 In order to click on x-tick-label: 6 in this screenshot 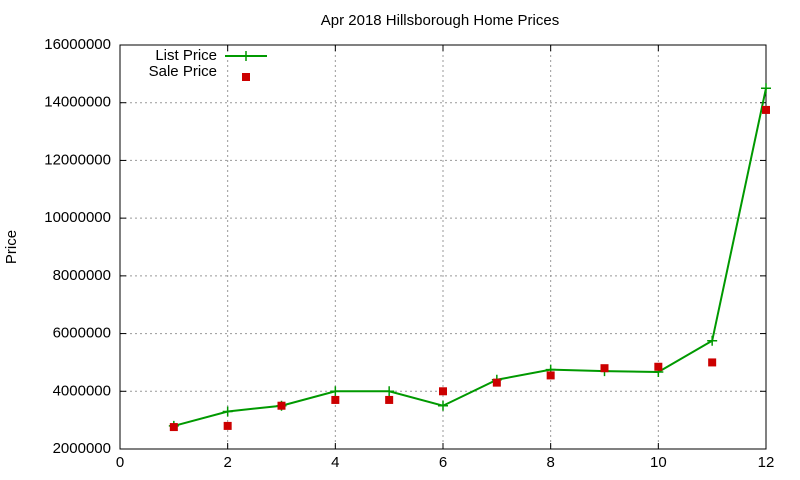, I will do `click(443, 462)`.